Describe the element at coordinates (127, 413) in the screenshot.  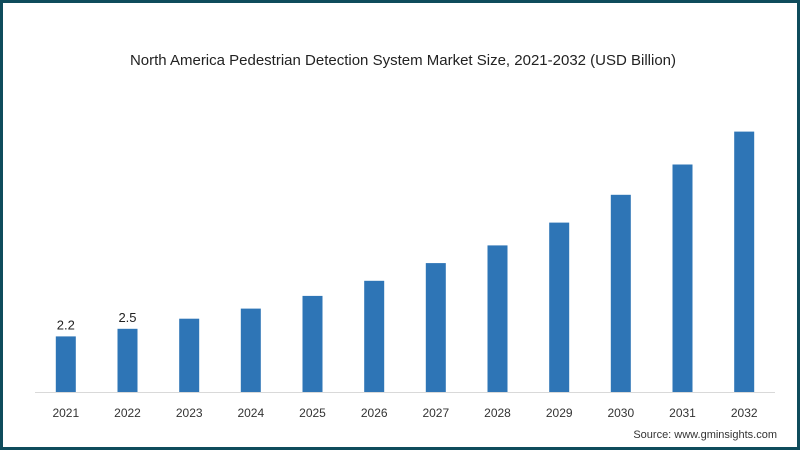
I see `x-tick-label-2022: 2022` at that location.